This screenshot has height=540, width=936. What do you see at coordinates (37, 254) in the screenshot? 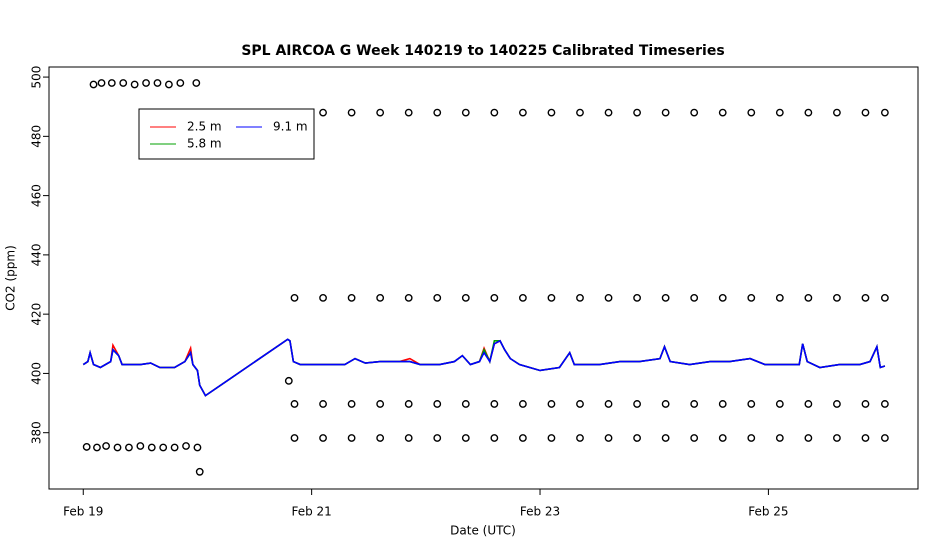
I see `y-tick-label: 440` at bounding box center [37, 254].